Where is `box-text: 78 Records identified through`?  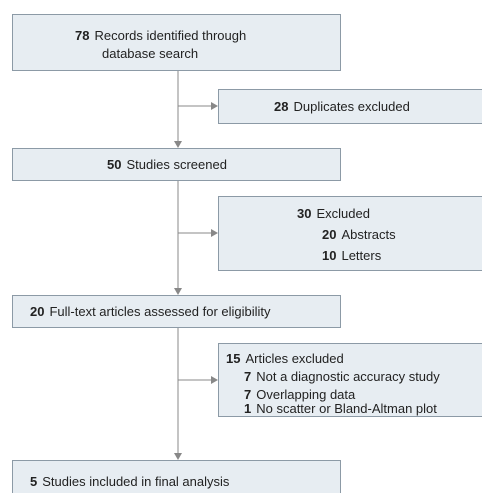
box-text: 78 Records identified through is located at coordinates (160, 35).